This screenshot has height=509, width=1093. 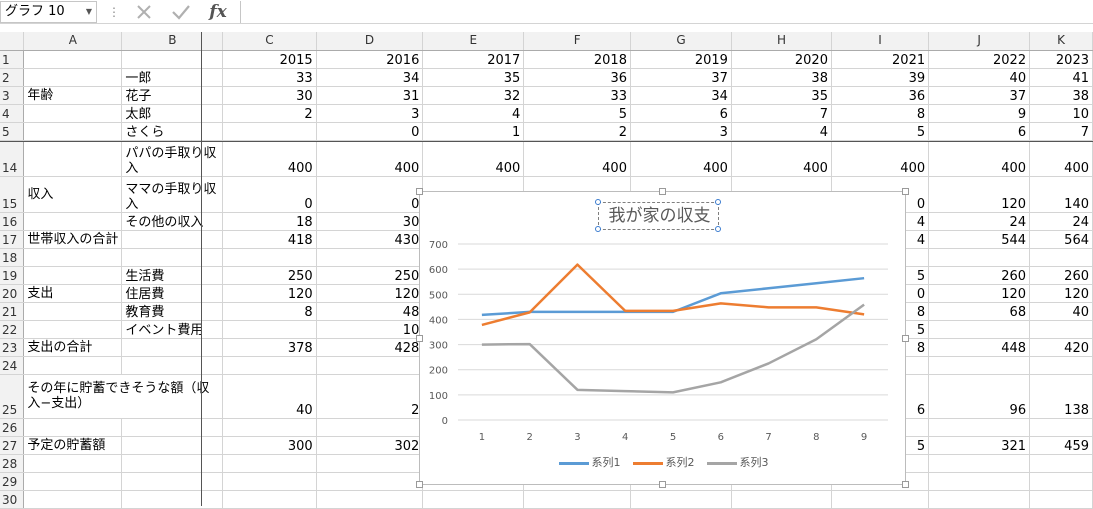 I want to click on row-header: 18, so click(x=12, y=257).